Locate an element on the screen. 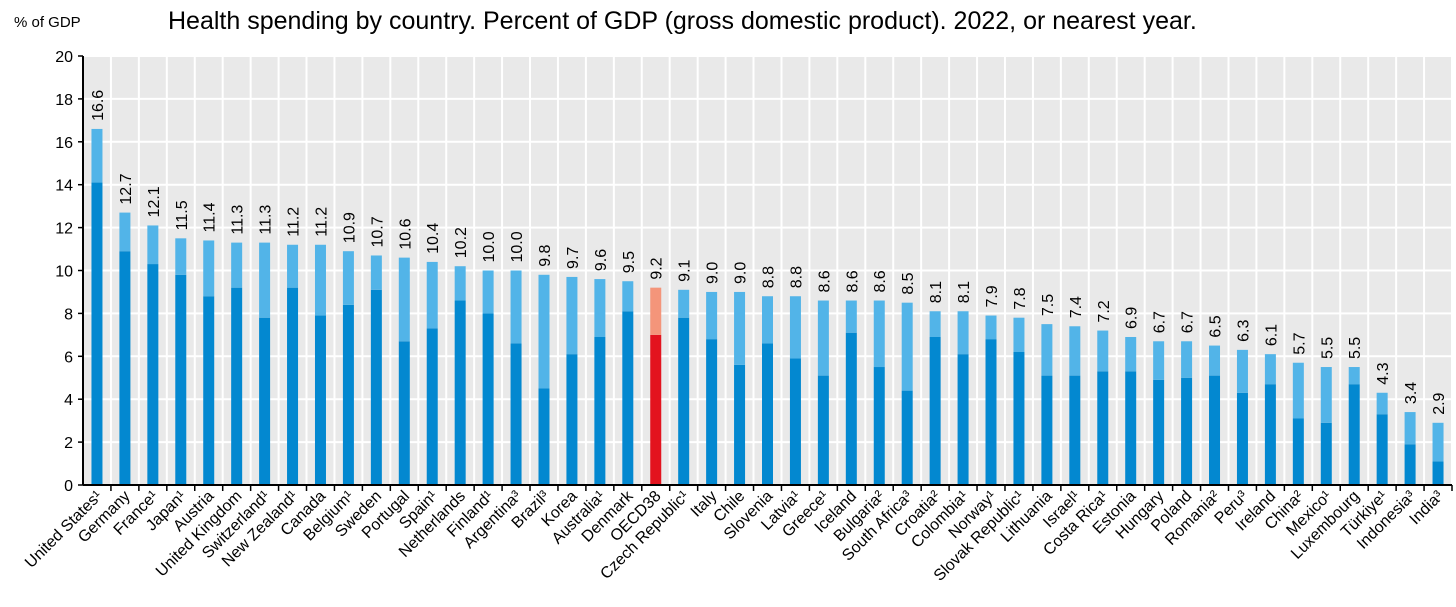  value-label: 11.2 is located at coordinates (321, 222).